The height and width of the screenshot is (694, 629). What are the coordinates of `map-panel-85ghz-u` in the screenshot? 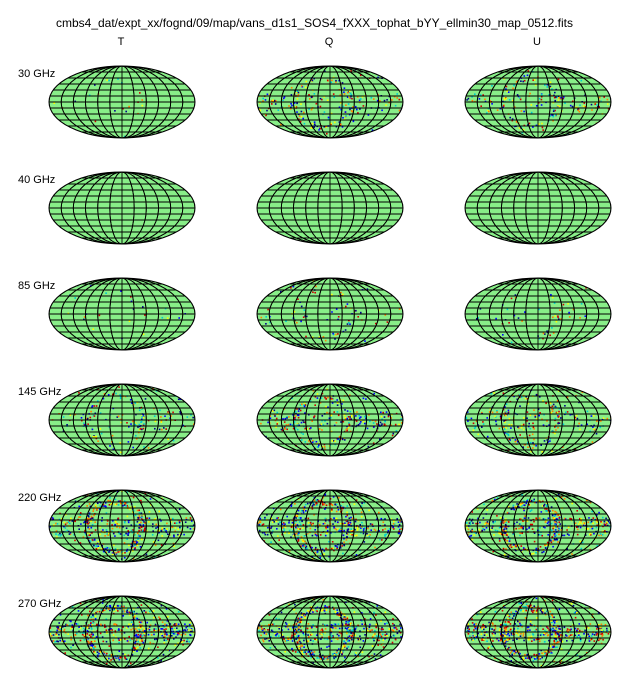 It's located at (538, 314).